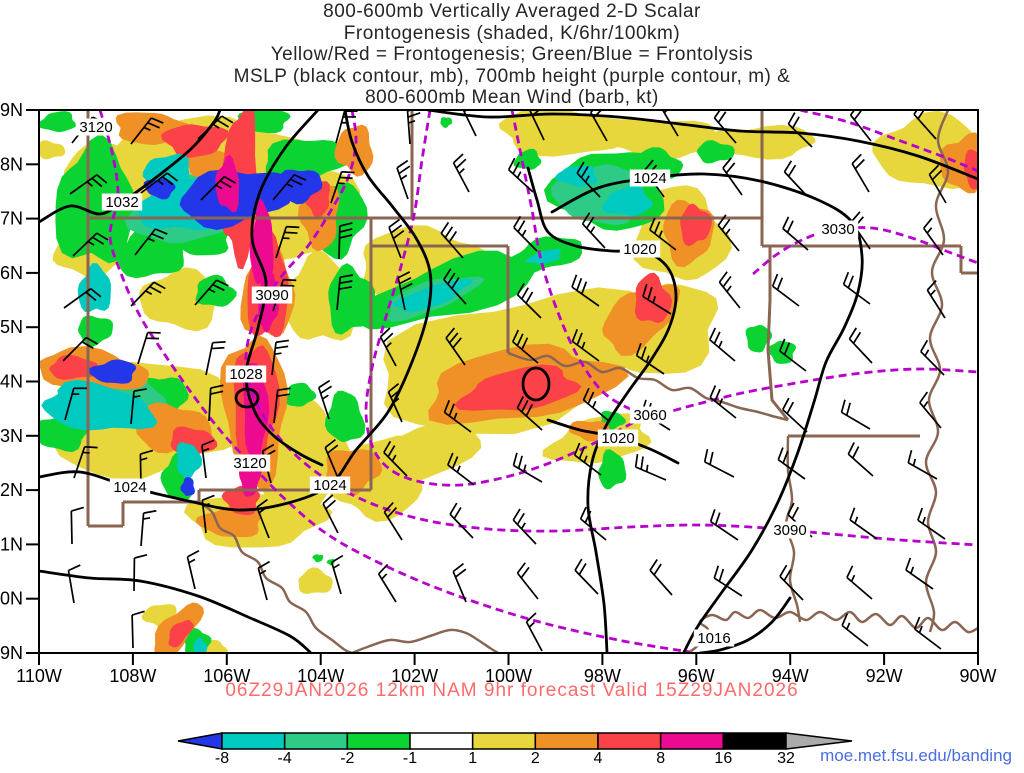 The width and height of the screenshot is (1024, 773). Describe the element at coordinates (11, 599) in the screenshot. I see `y-tick-label: 30N` at that location.